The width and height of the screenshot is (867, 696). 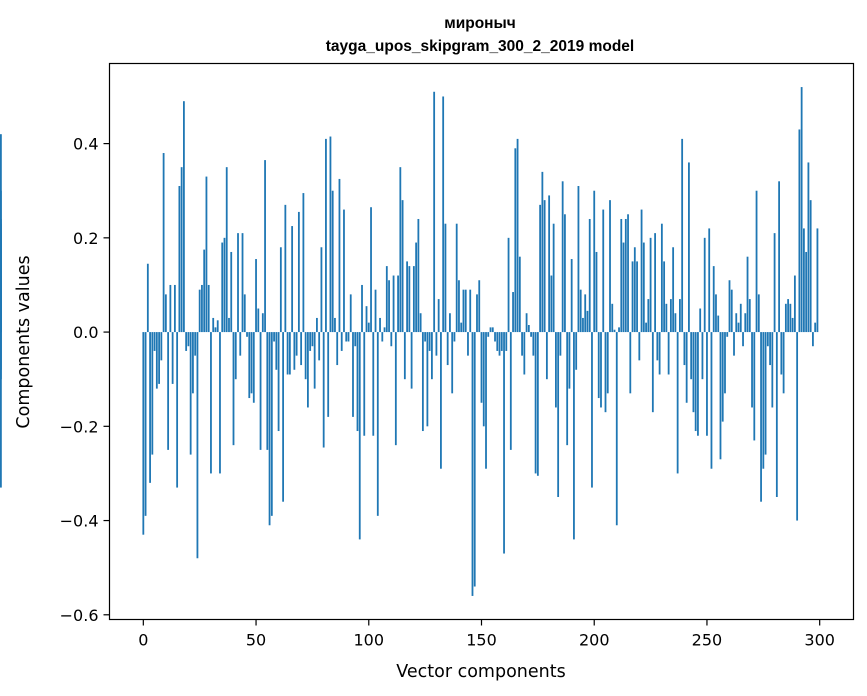 What do you see at coordinates (1, 410) in the screenshot?
I see `bar-undefined` at bounding box center [1, 410].